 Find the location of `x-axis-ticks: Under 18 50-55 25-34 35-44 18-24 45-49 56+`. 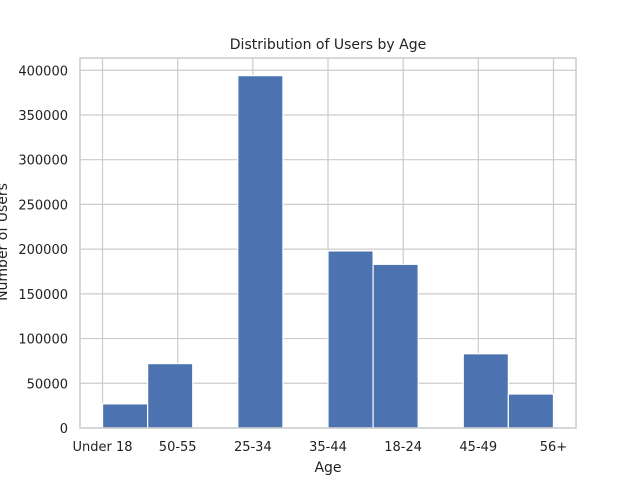

x-axis-ticks: Under 18 50-55 25-34 35-44 18-24 45-49 56+ is located at coordinates (320, 447).